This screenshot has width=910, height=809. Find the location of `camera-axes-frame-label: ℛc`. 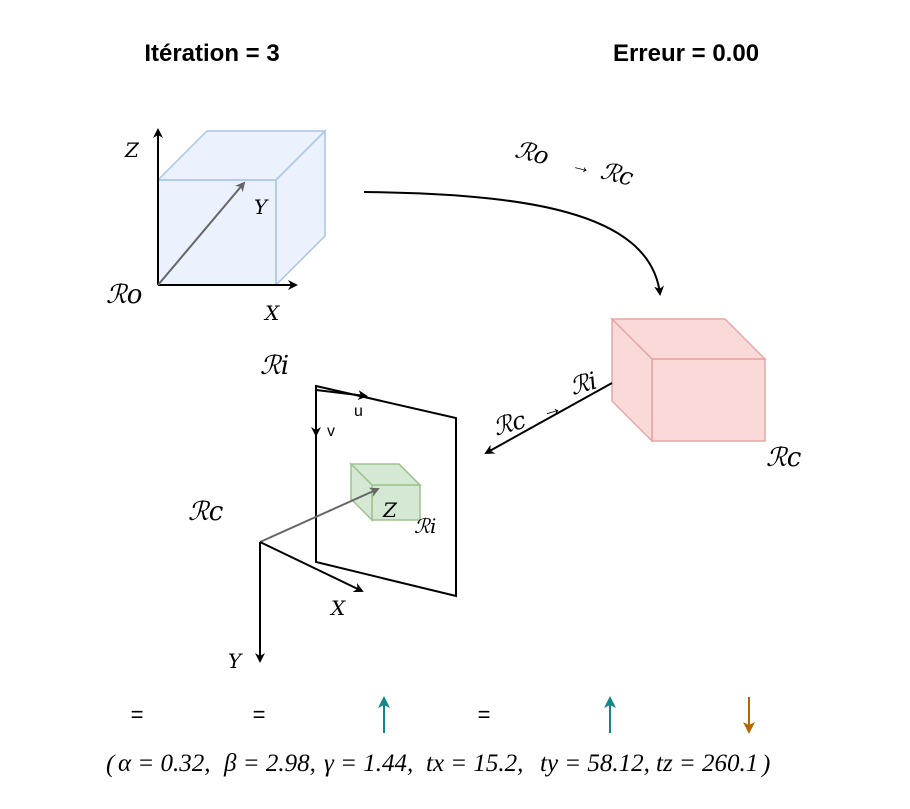

camera-axes-frame-label: ℛc is located at coordinates (206, 512).